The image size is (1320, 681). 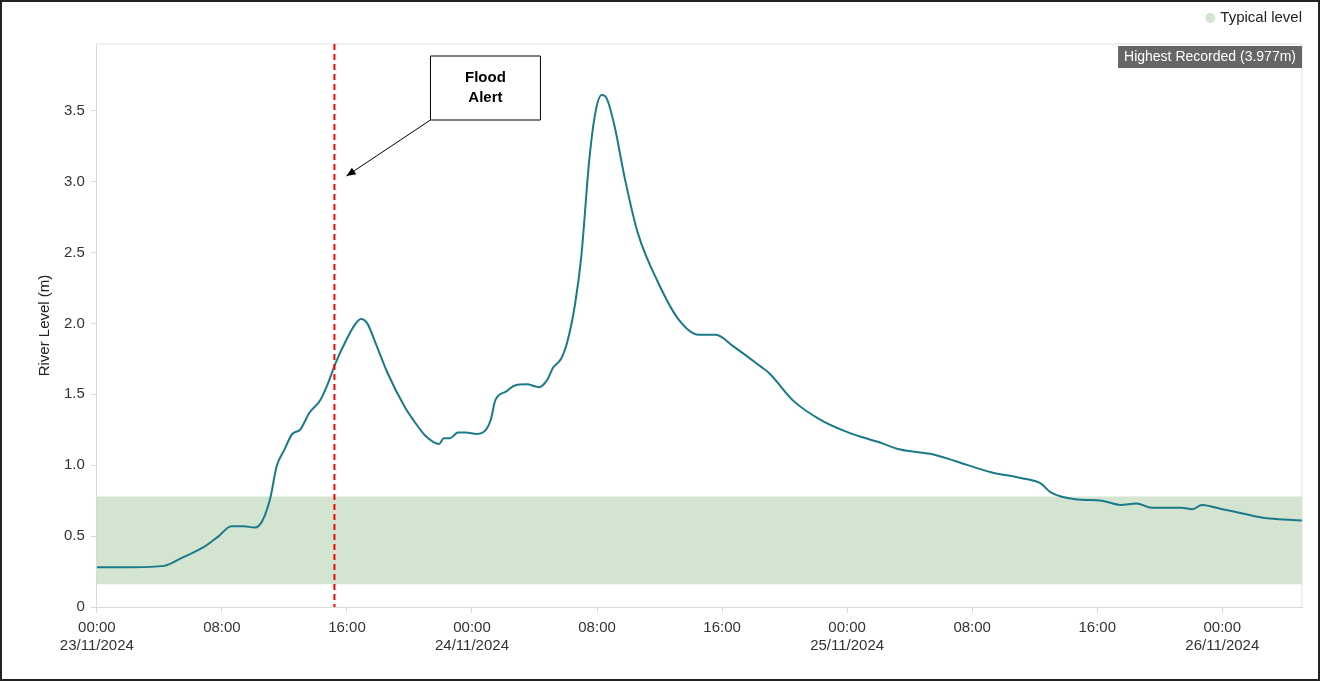 I want to click on legend-label: Typical level, so click(x=1261, y=17).